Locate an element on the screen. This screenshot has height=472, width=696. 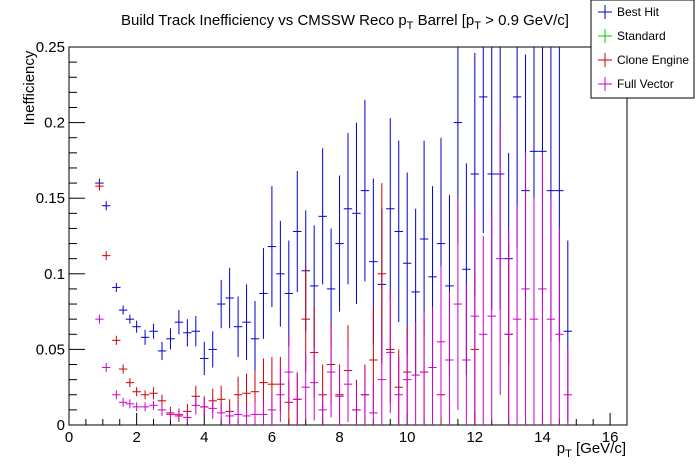
legend: Best Hit Standard Clone Engine Full Vector is located at coordinates (642, 49).